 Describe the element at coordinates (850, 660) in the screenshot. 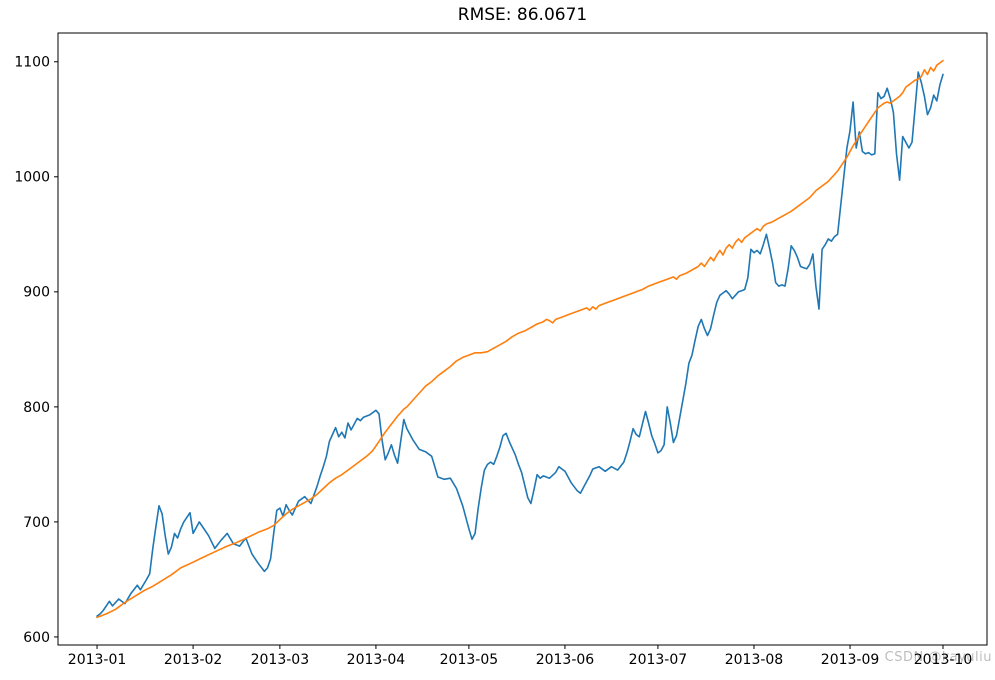

I see `x-tick-label: 2013-09` at that location.